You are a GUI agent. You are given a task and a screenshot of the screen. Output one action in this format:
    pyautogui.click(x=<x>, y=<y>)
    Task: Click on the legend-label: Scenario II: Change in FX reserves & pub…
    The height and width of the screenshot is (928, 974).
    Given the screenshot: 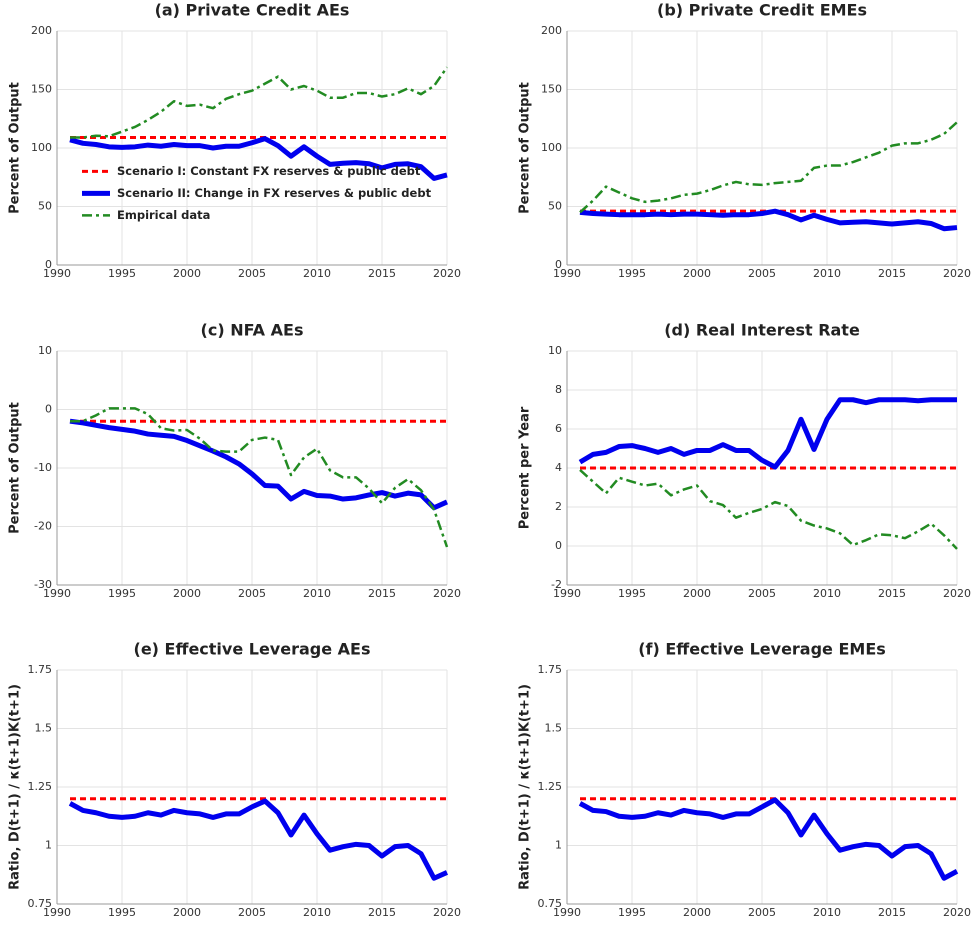 What is the action you would take?
    pyautogui.click(x=274, y=193)
    